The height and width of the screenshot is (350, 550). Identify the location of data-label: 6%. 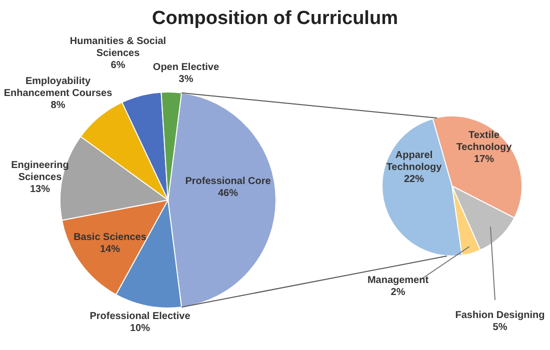
(118, 65).